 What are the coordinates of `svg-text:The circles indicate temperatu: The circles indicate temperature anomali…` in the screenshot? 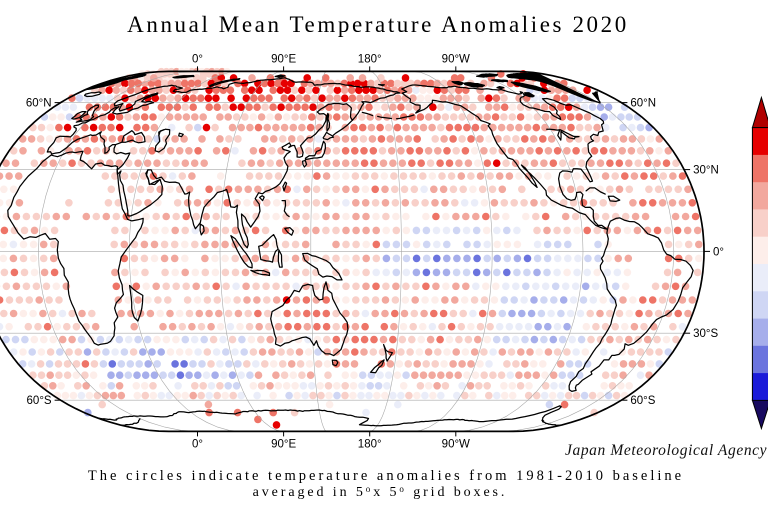 It's located at (386, 476).